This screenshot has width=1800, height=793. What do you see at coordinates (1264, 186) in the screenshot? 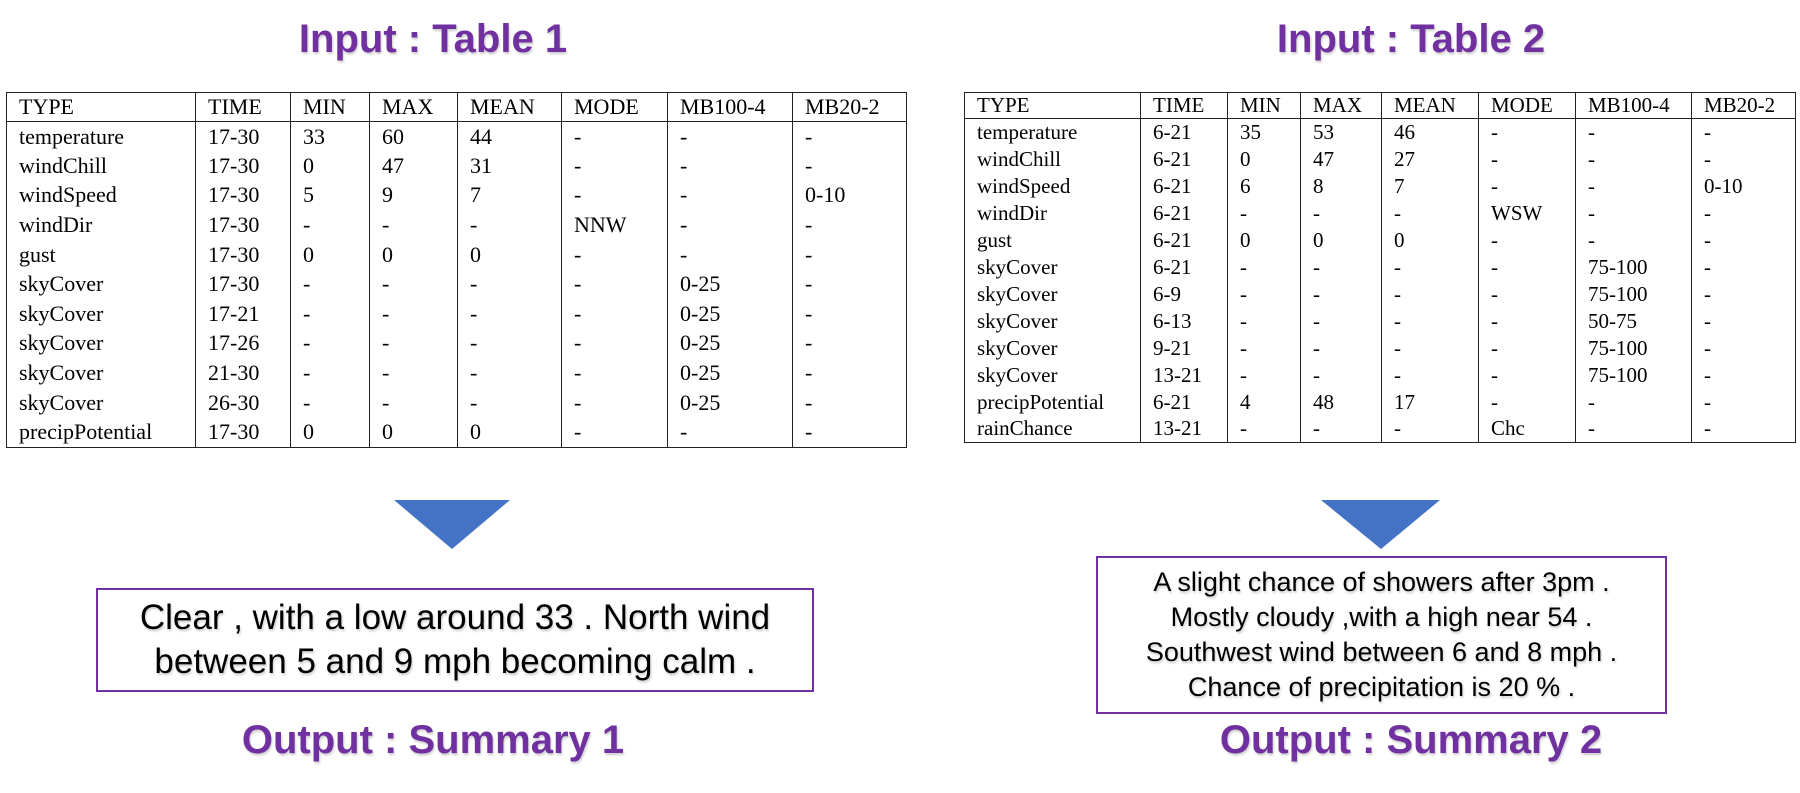
I see `cell: 6` at bounding box center [1264, 186].